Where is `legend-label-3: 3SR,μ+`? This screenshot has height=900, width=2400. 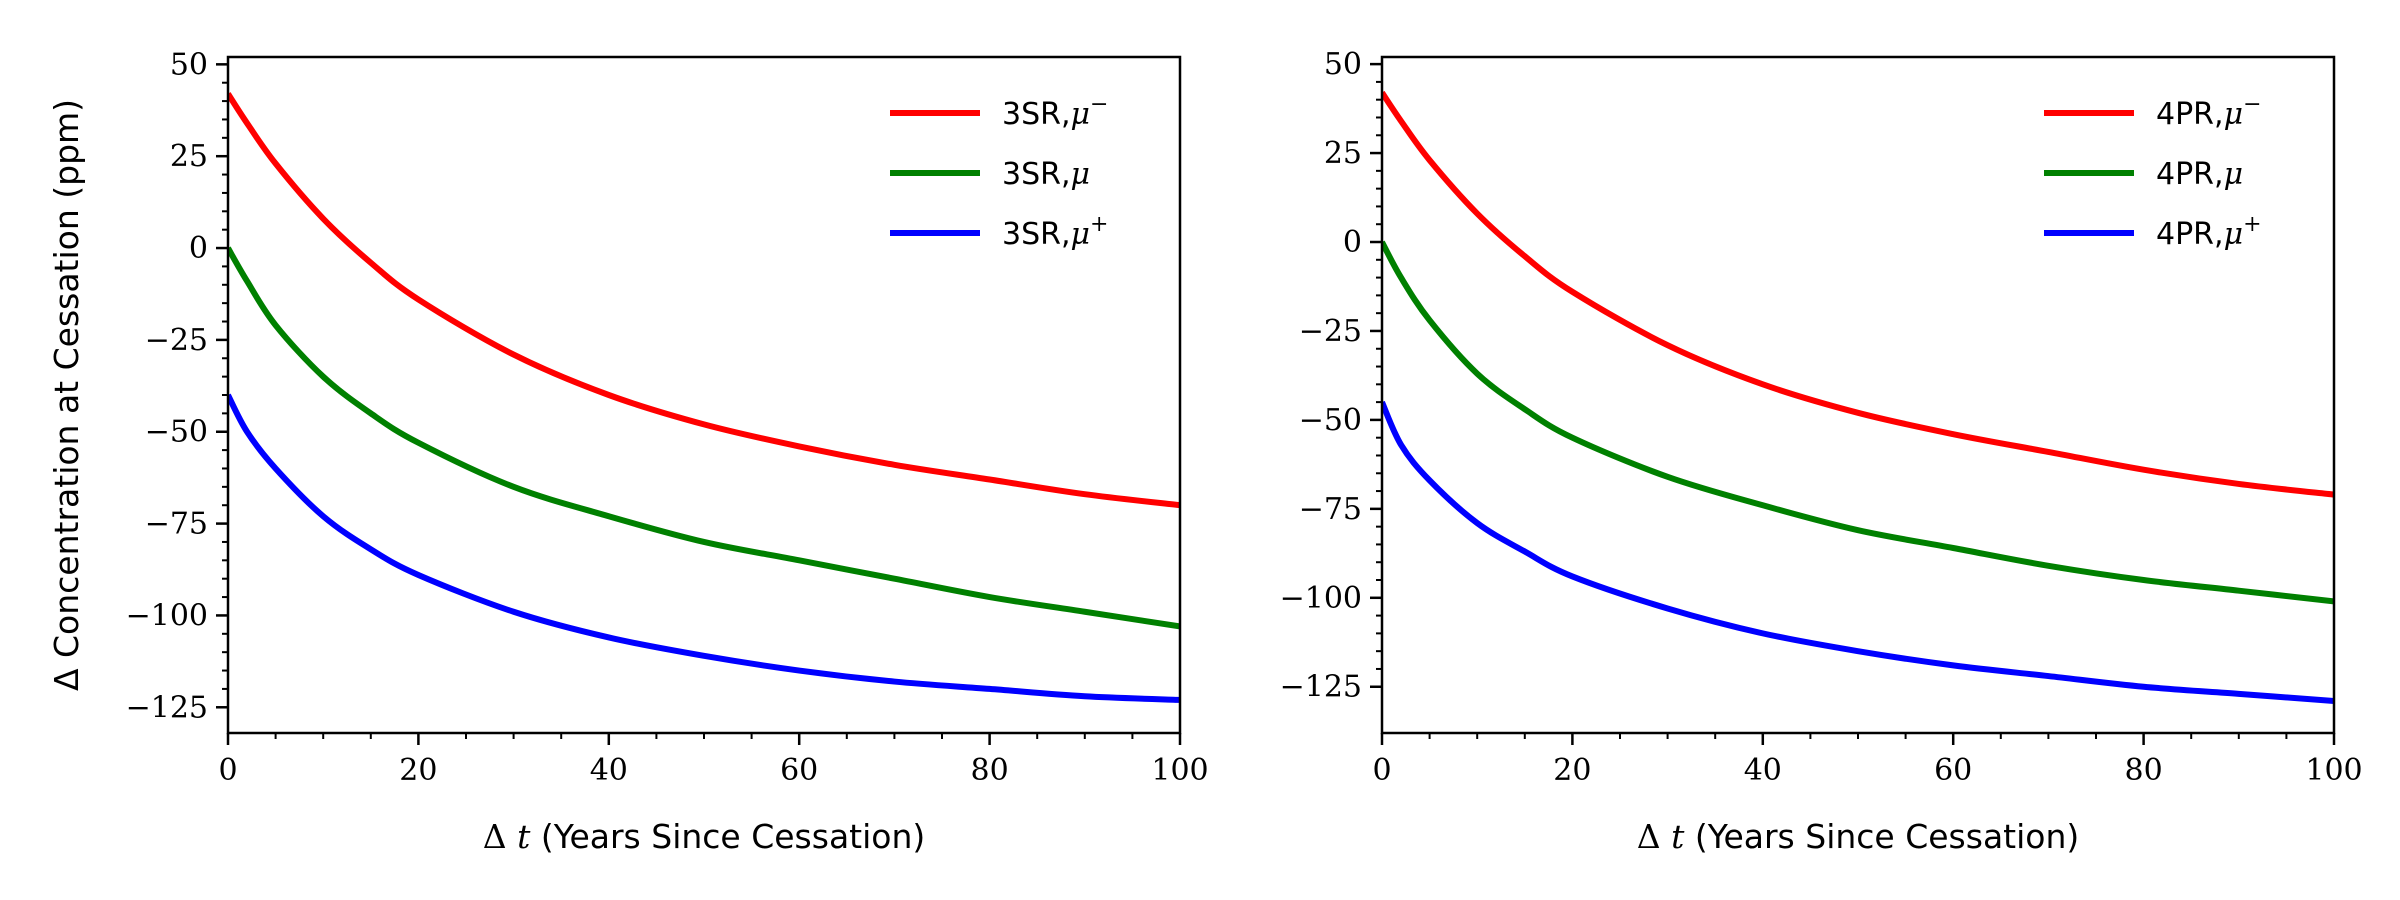 legend-label-3: 3SR,μ+ is located at coordinates (1055, 232).